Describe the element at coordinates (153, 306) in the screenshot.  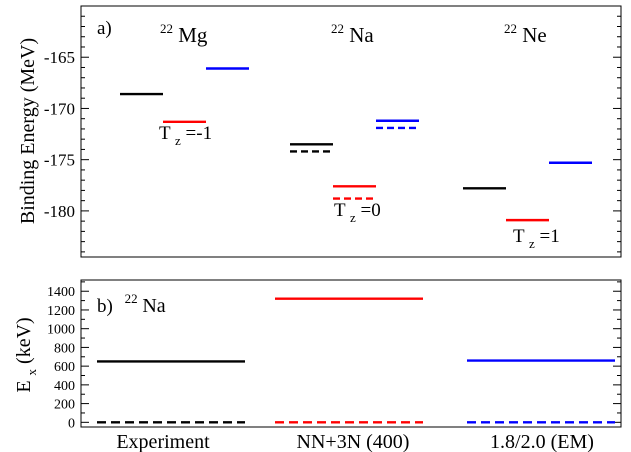
I see `panel-b-nucleus-symbol: Na` at that location.